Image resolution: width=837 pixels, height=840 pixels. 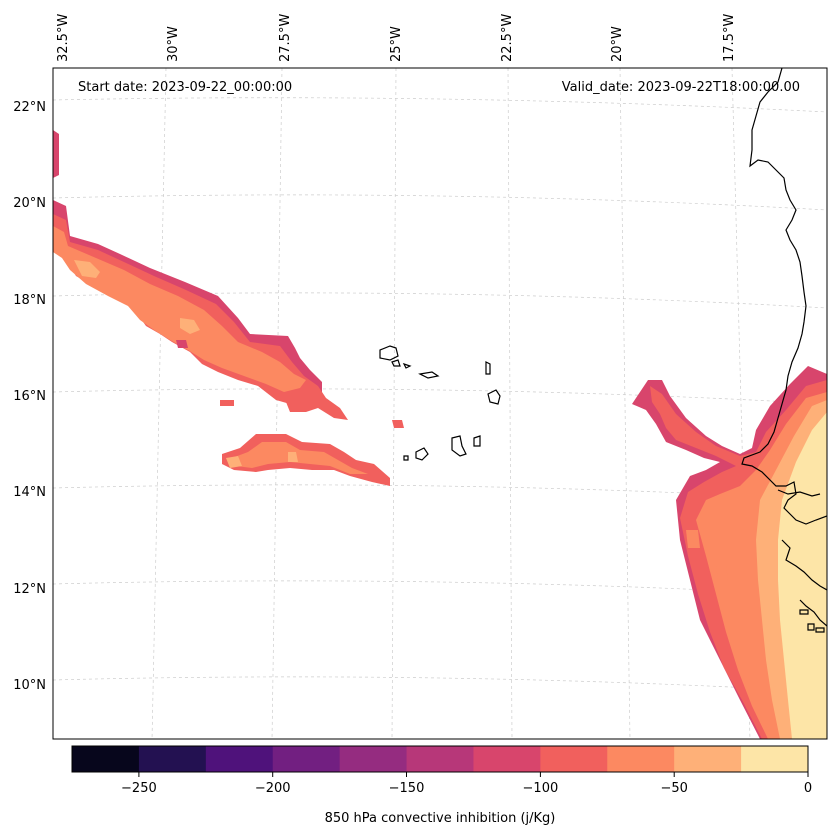 What do you see at coordinates (541, 788) in the screenshot?
I see `colorbar-tick-label-neg100: −100` at bounding box center [541, 788].